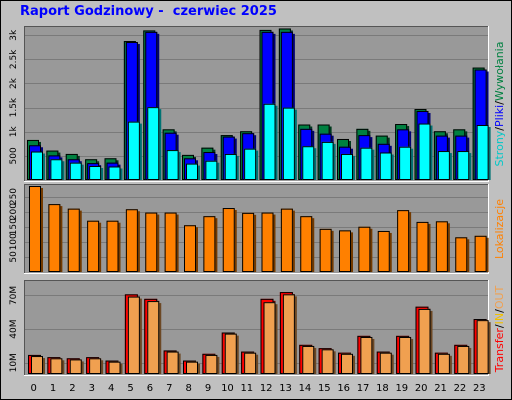 The height and width of the screenshot is (400, 512). I want to click on x-tick-label-hour: 1, so click(53, 388).